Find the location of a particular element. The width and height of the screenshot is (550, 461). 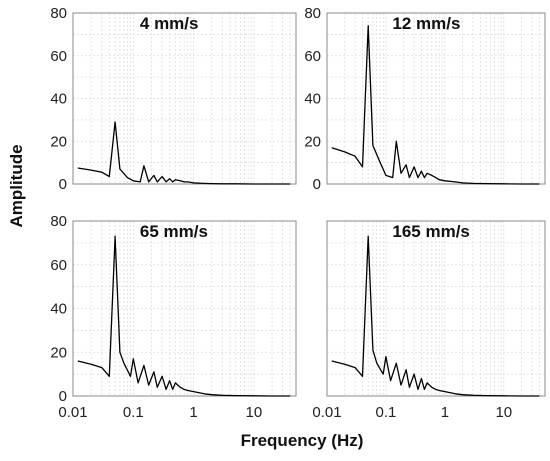

y-axis-label: Amplitude is located at coordinates (16, 185).